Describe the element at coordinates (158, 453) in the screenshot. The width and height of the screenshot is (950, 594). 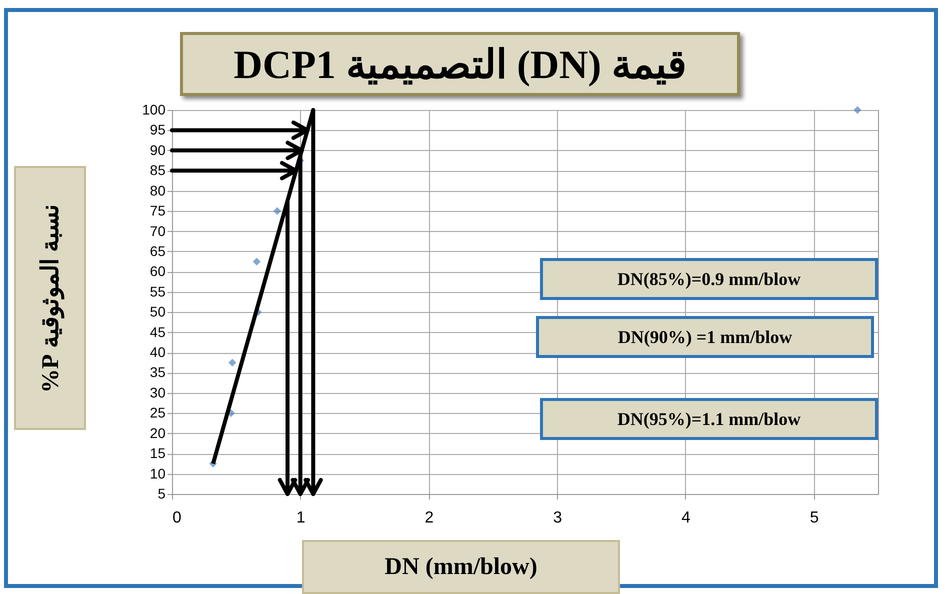
I see `y-tick-label: 15` at that location.